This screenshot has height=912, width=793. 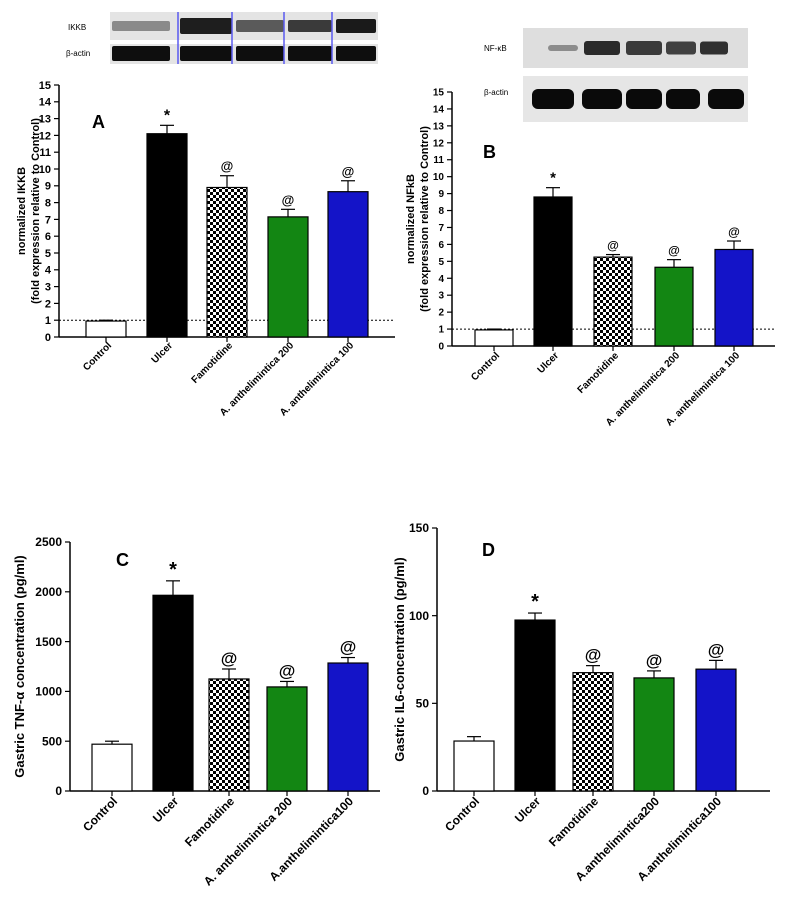 What do you see at coordinates (19, 666) in the screenshot?
I see `y-axis-label: Gastric TNF-α concentration (pg/ml)` at bounding box center [19, 666].